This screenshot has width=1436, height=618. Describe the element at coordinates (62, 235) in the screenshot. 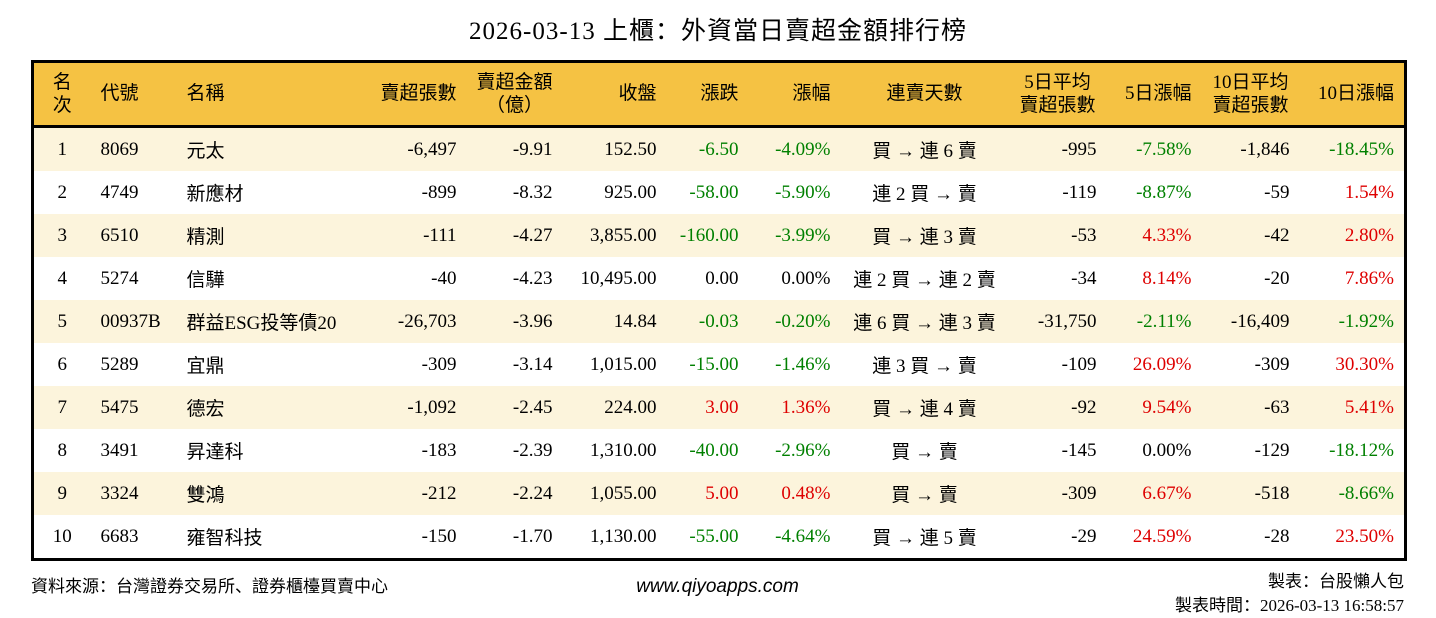

I see `cell-rank: 3` at that location.